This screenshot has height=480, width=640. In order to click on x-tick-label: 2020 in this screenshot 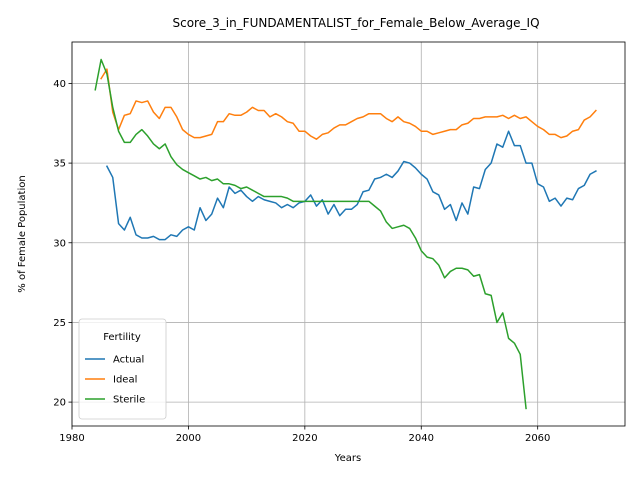, I will do `click(304, 438)`.